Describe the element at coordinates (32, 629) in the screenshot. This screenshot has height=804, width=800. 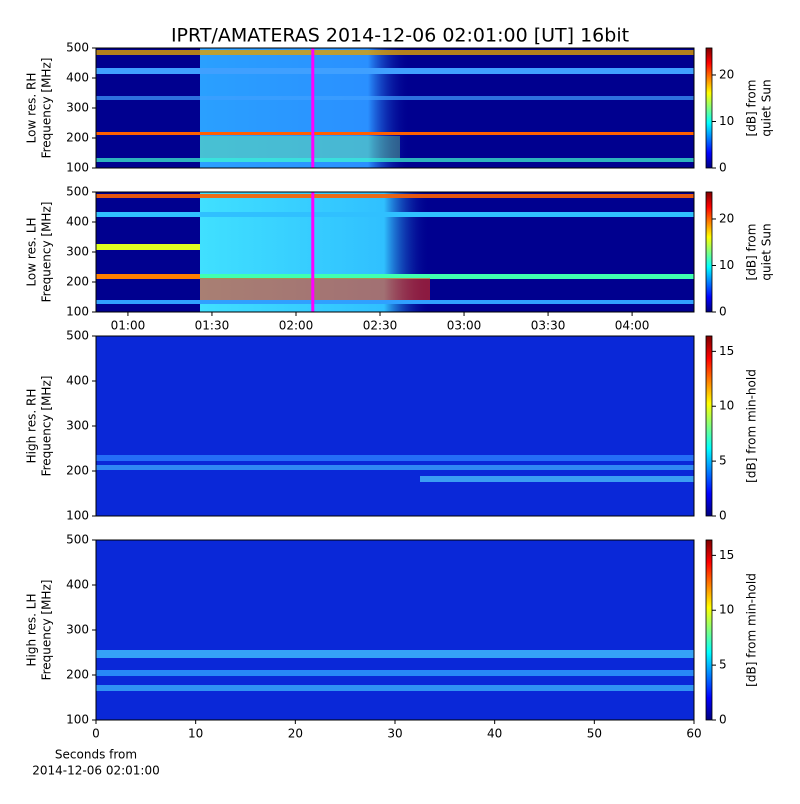
I see `y-axis-label: High res. LH` at that location.